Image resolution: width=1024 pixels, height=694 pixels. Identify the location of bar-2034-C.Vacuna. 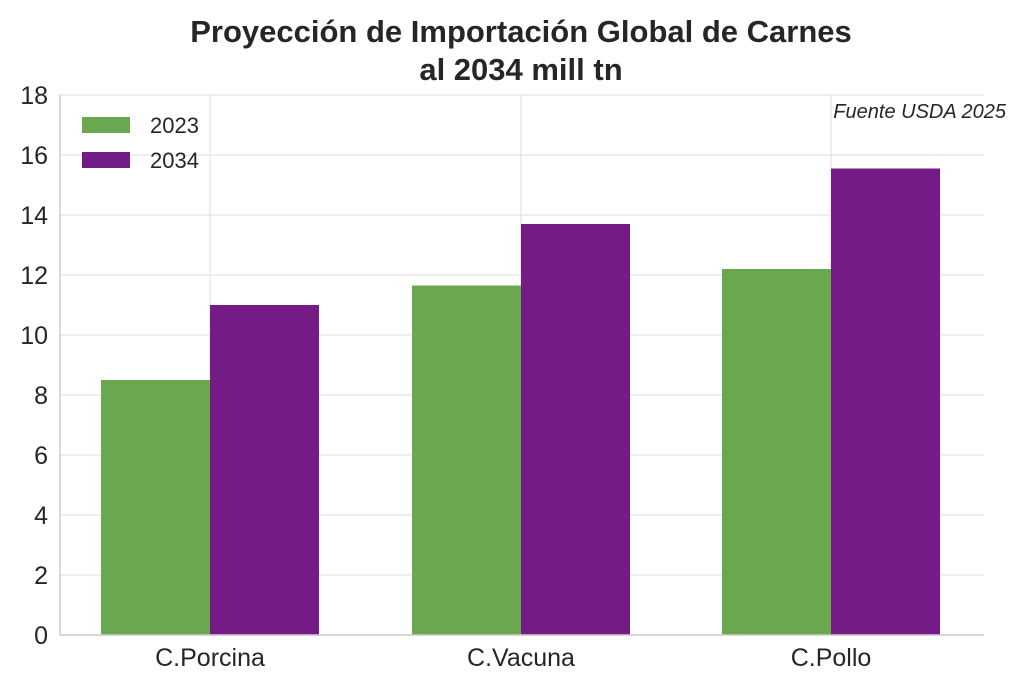
(575, 429).